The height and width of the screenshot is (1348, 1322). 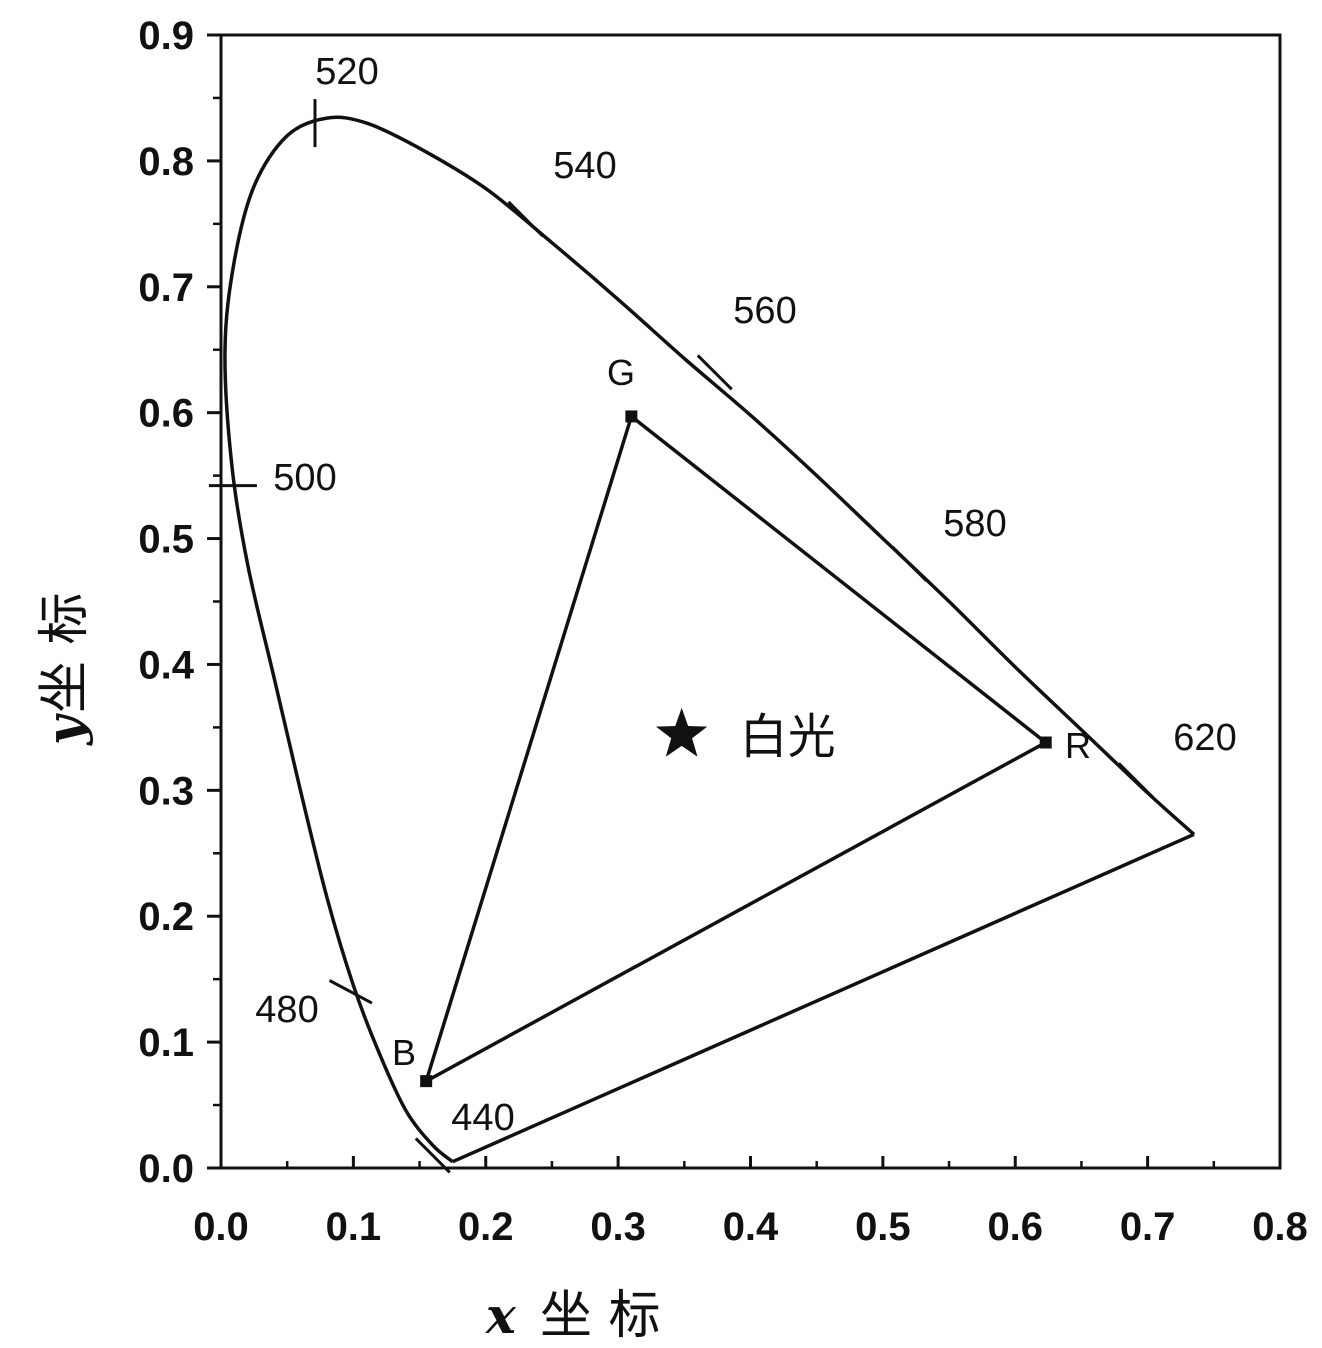 I want to click on wavelength-label: 540, so click(x=584, y=166).